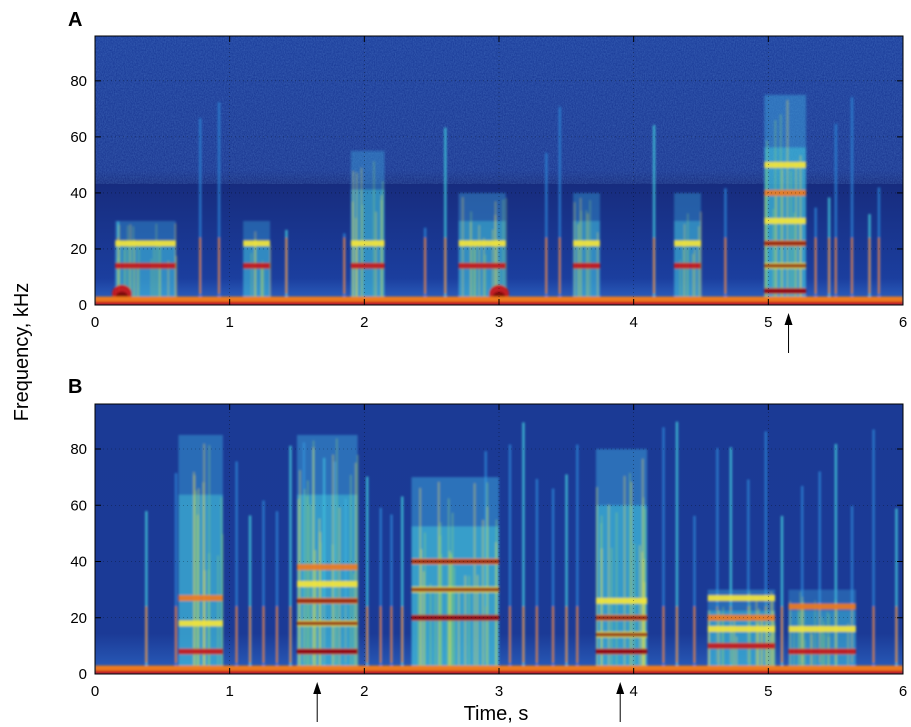 The image size is (911, 727). I want to click on x-tick-label: 4, so click(633, 322).